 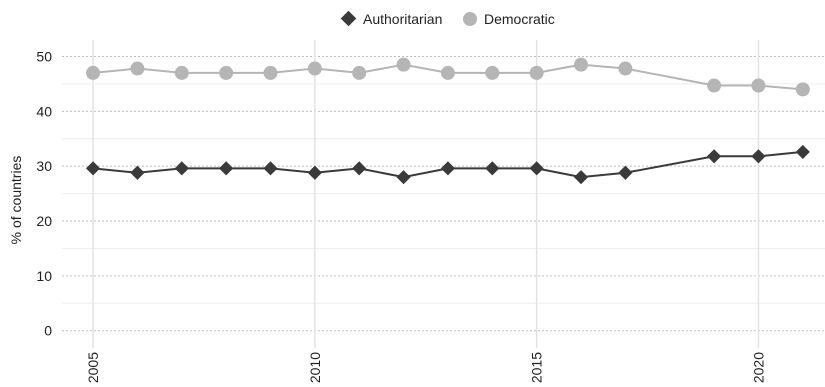 What do you see at coordinates (16, 200) in the screenshot?
I see `y-axis-title: % of countries` at bounding box center [16, 200].